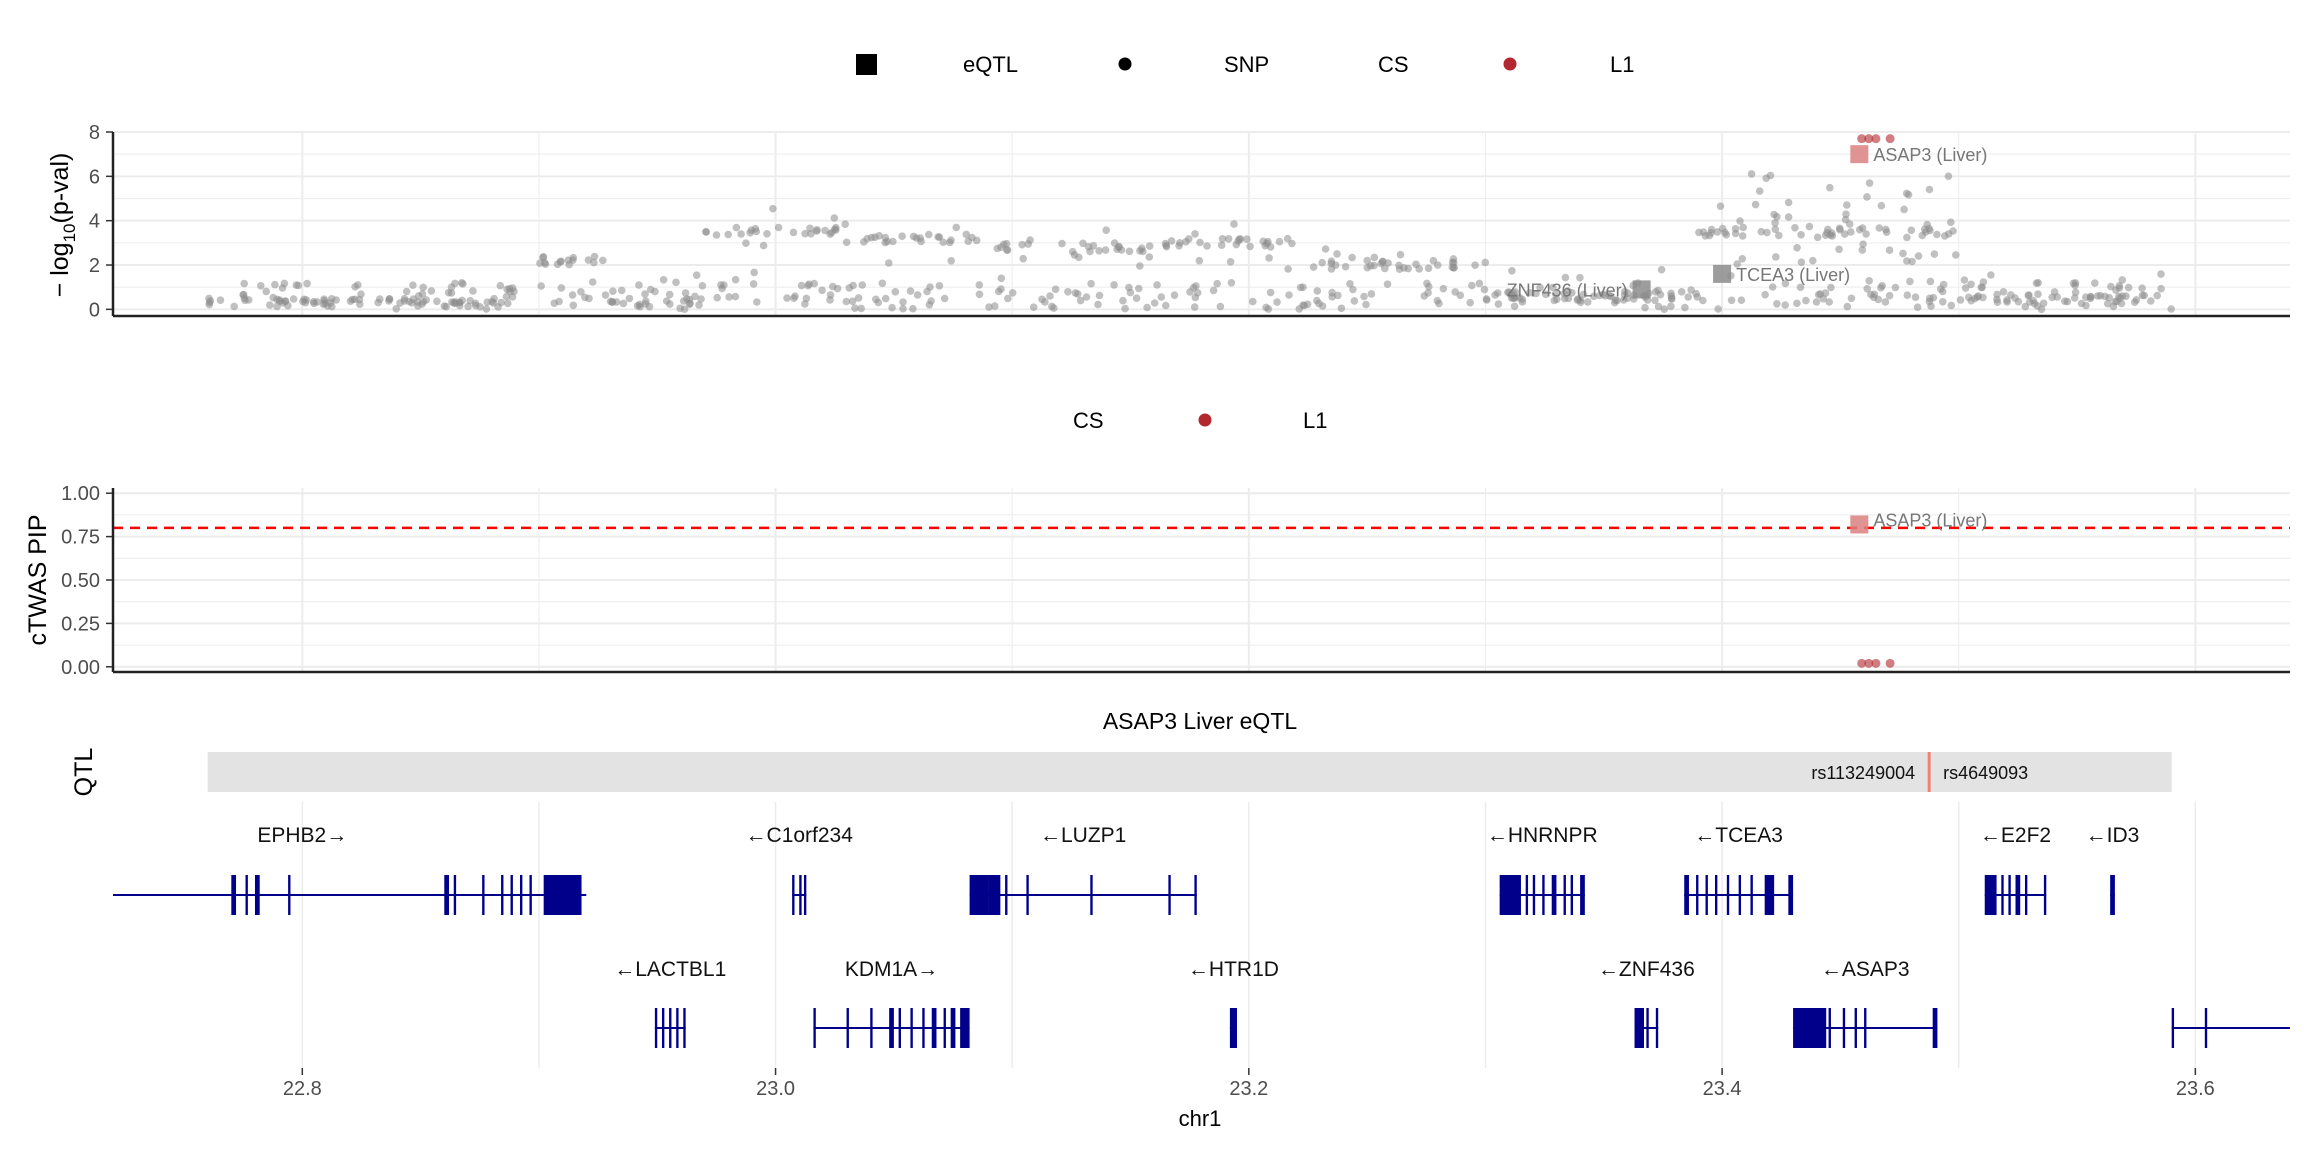 The image size is (2304, 1152). I want to click on gwas-y-ticks: 0 2 4 6 8, so click(101, 221).